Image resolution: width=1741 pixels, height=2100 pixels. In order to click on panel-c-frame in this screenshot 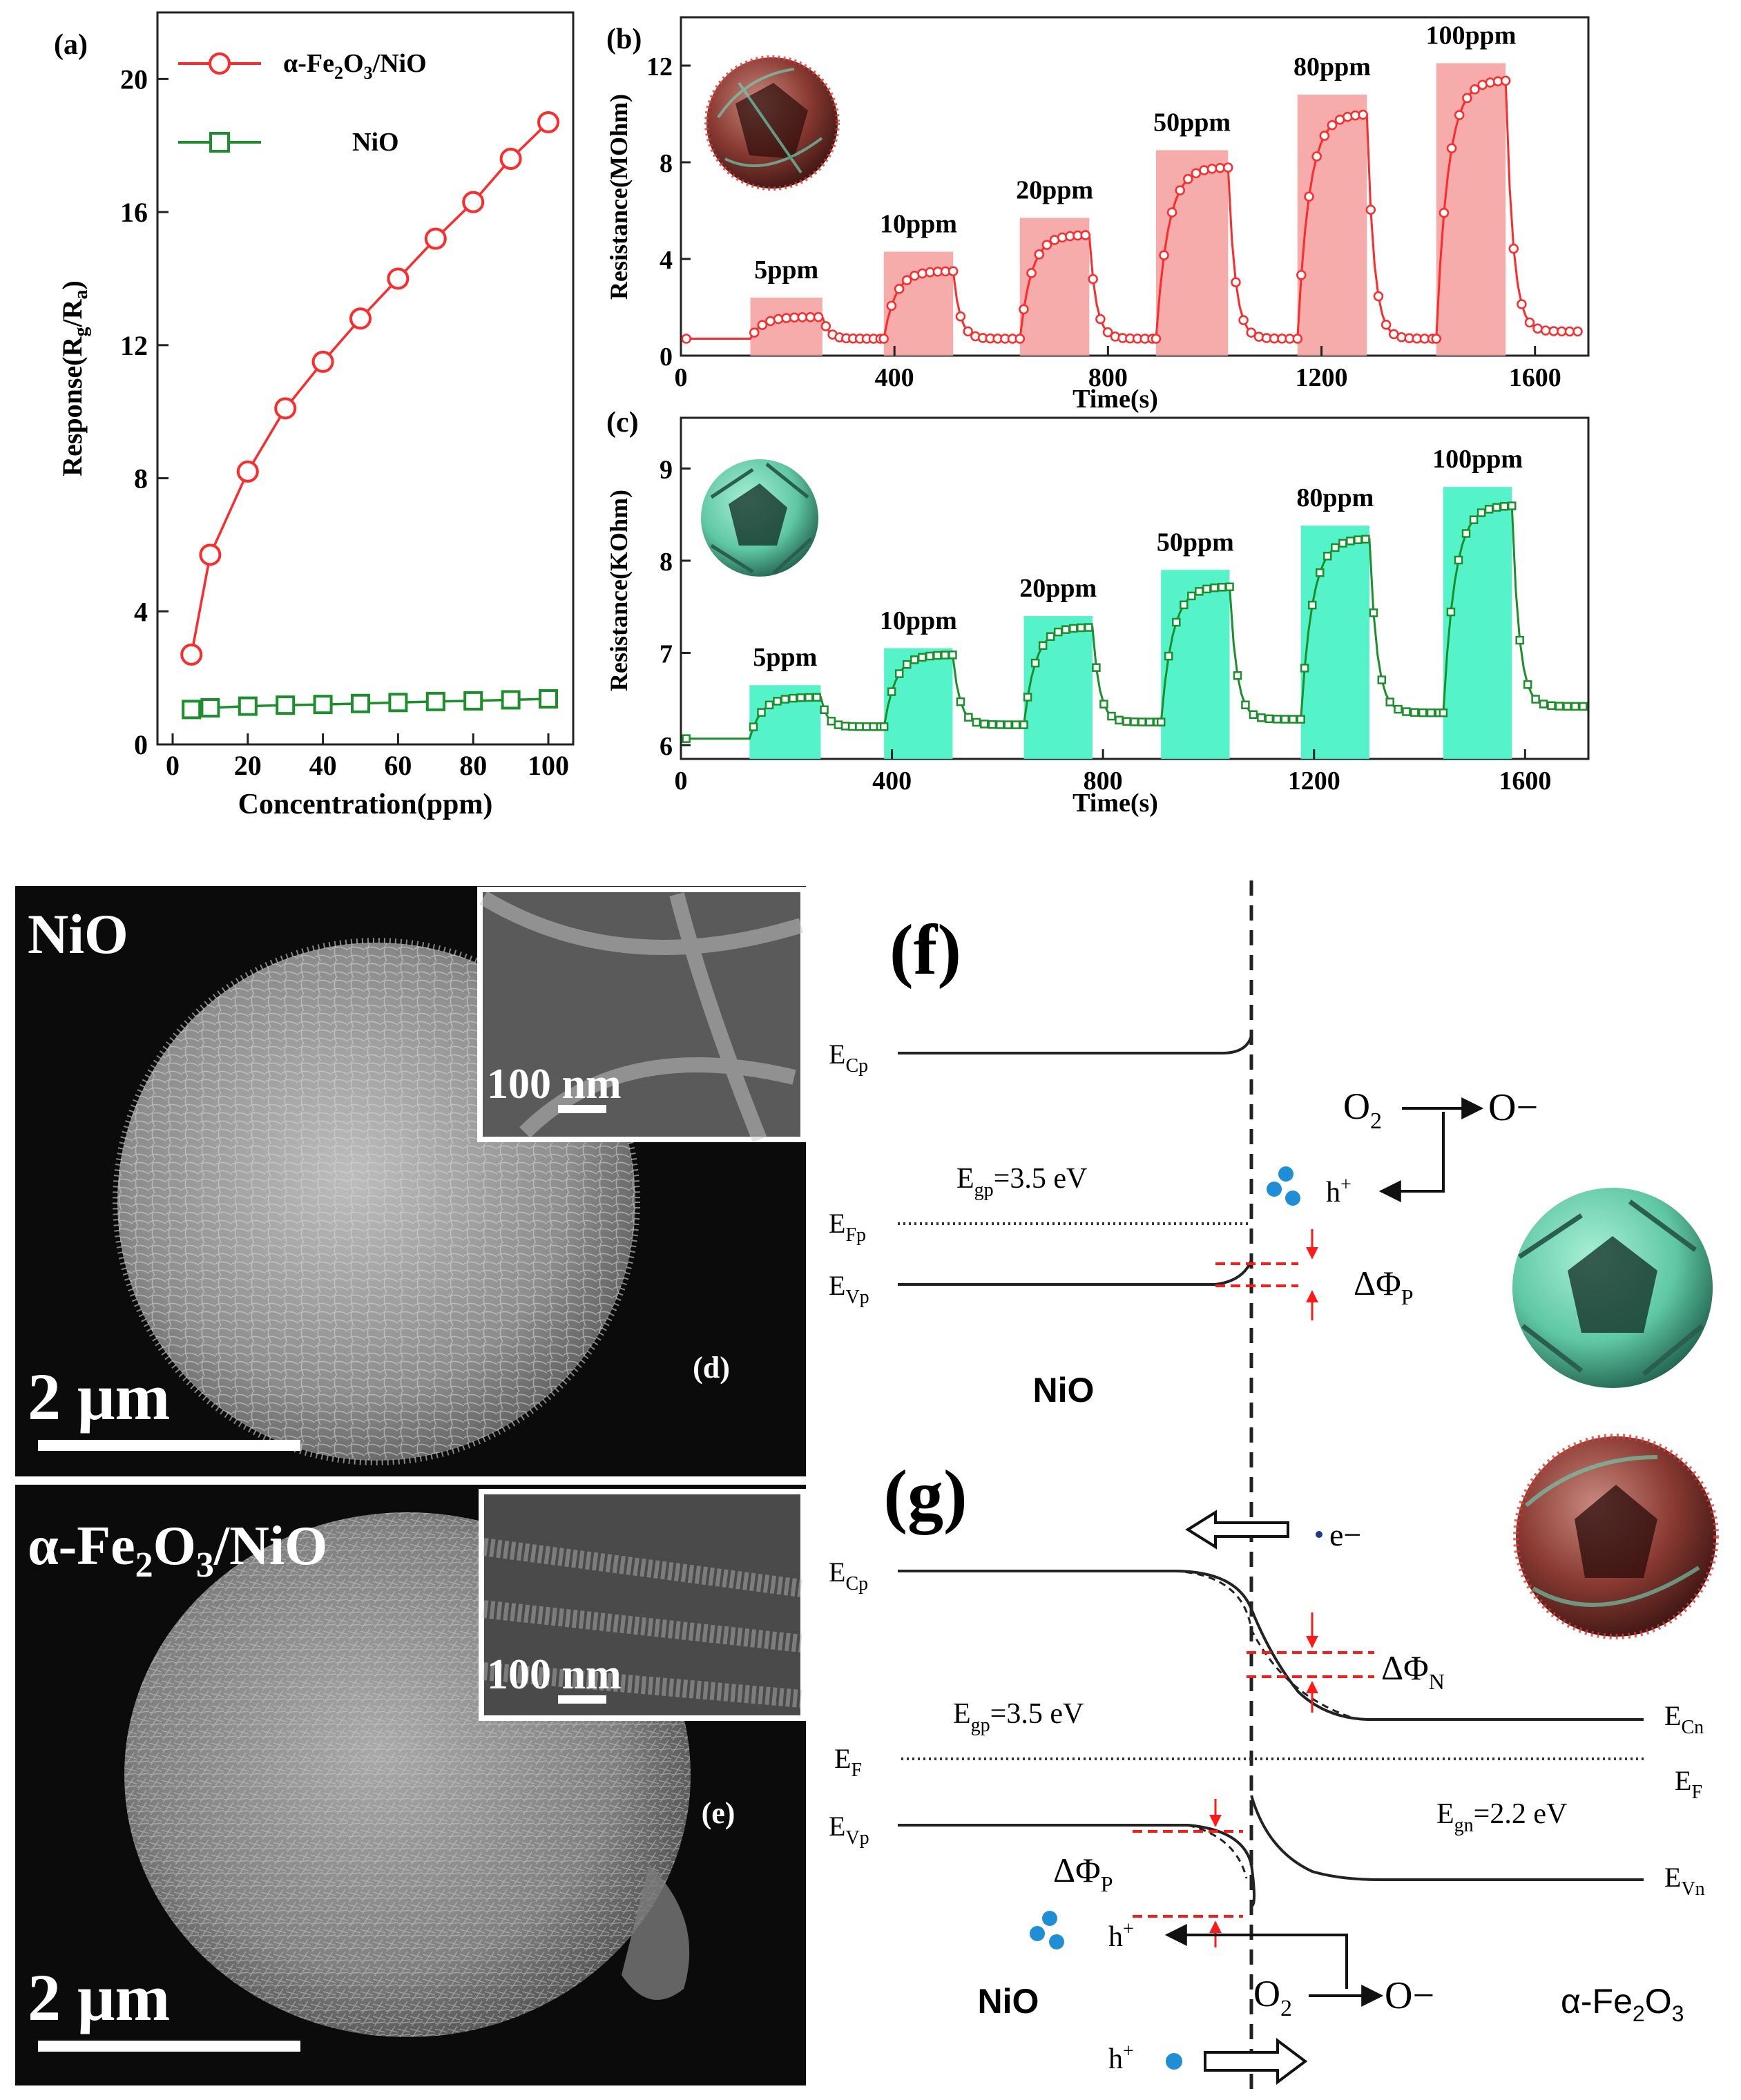, I will do `click(1135, 588)`.